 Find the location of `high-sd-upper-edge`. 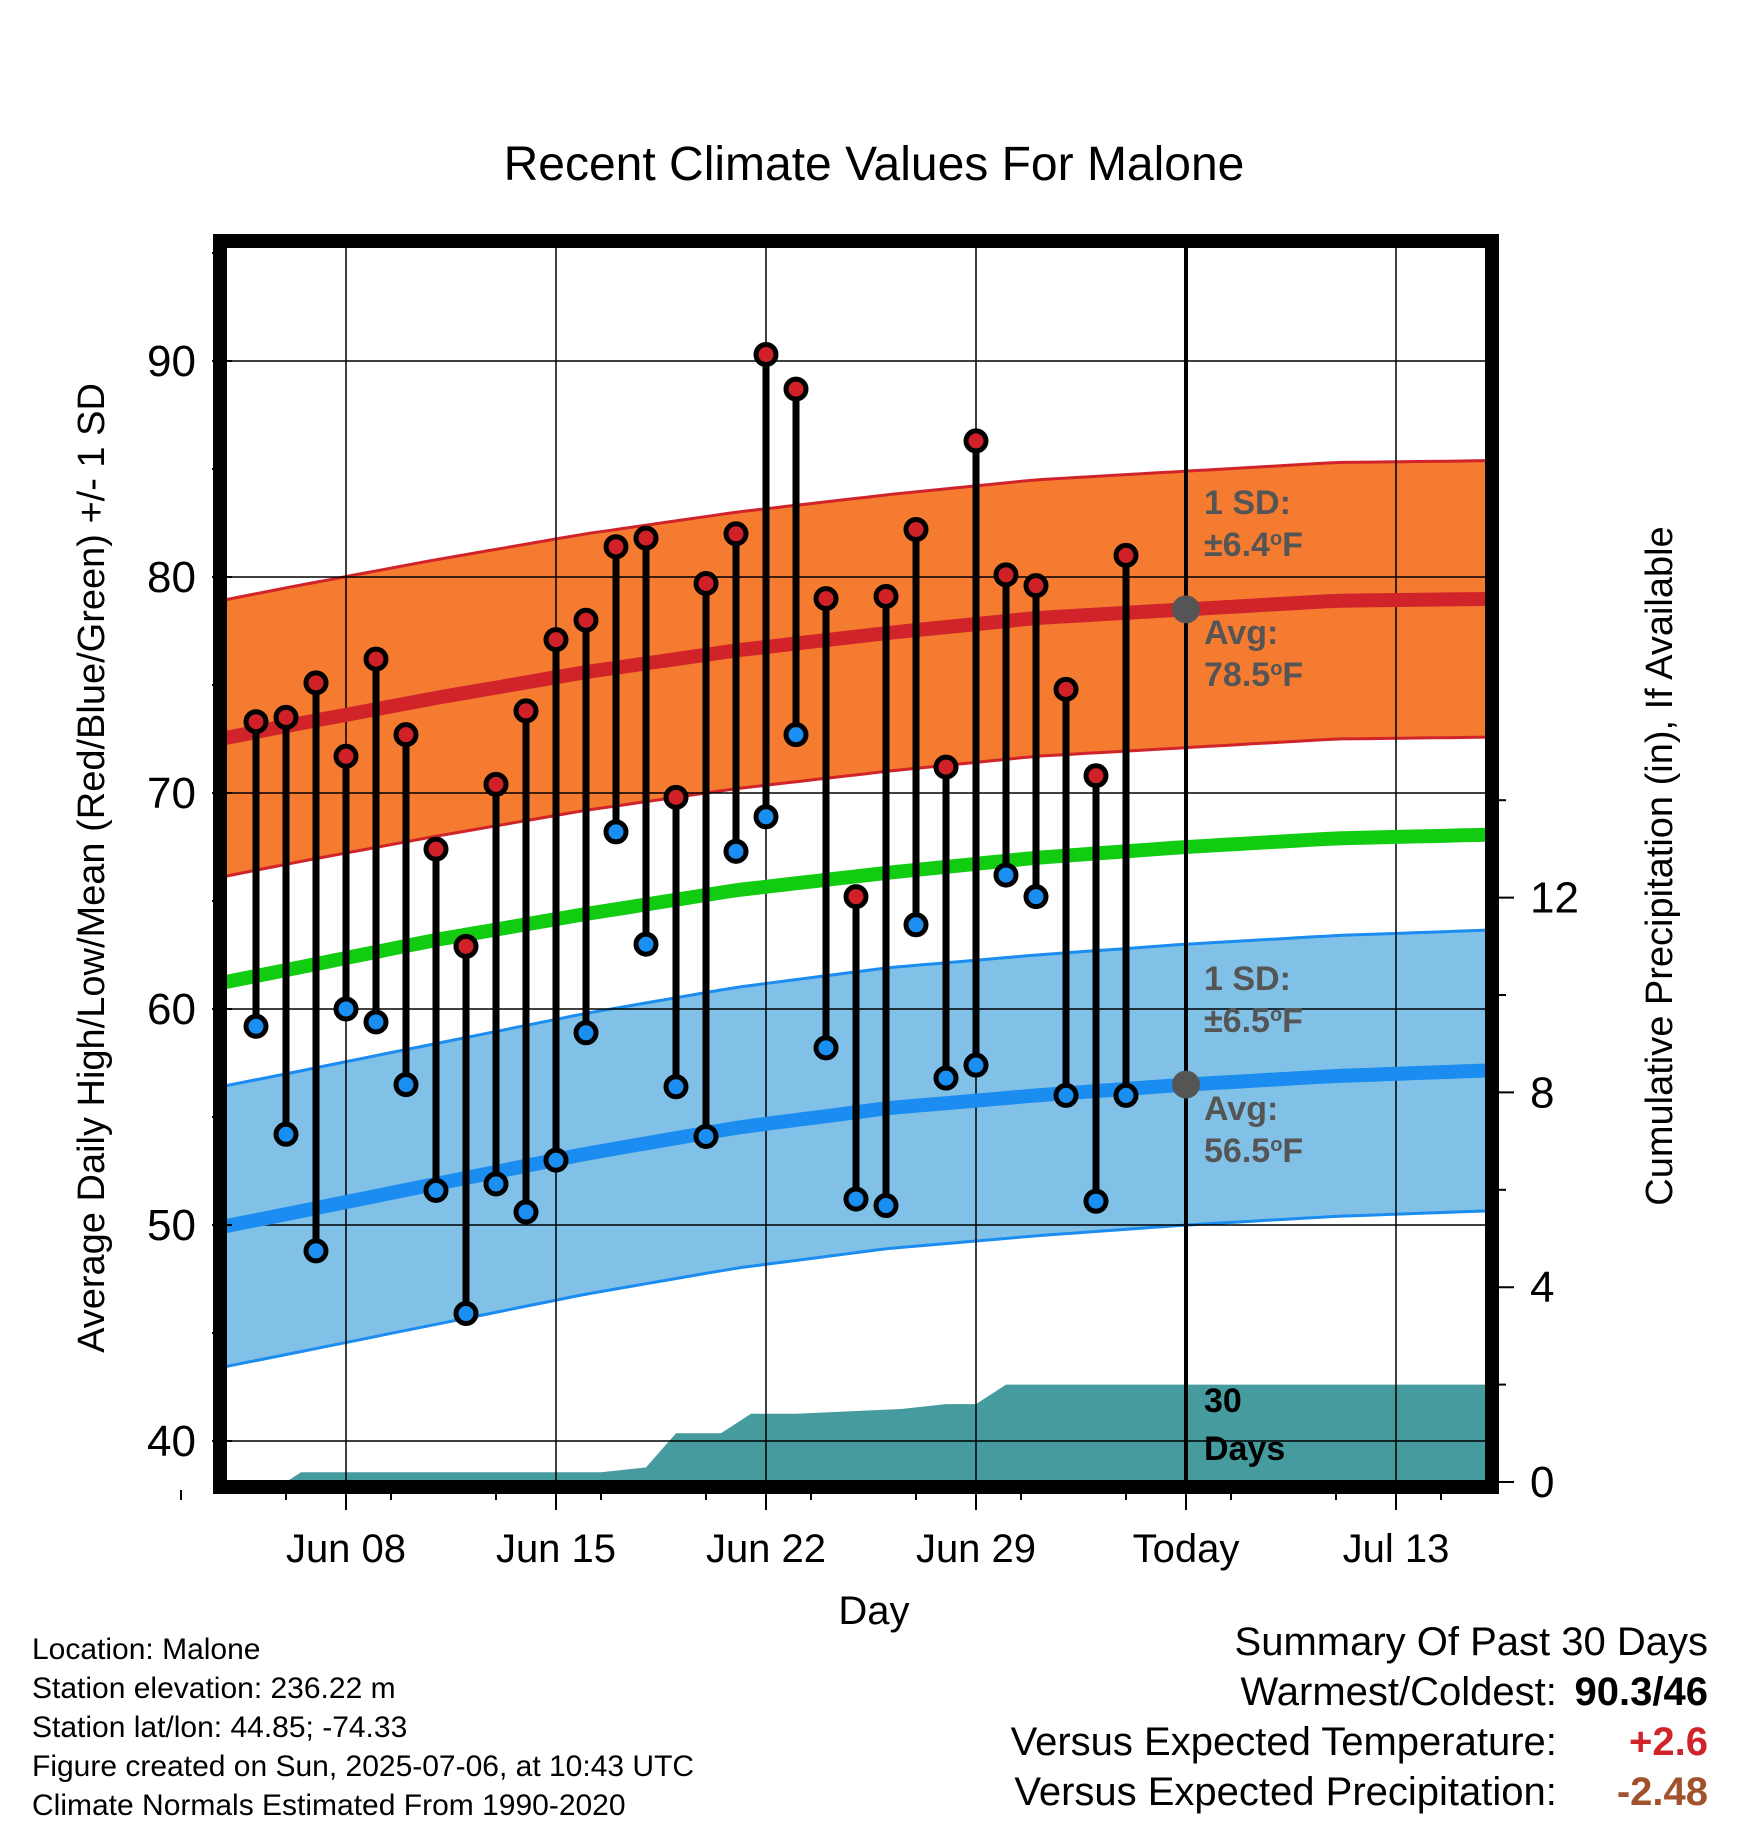

high-sd-upper-edge is located at coordinates (856, 530).